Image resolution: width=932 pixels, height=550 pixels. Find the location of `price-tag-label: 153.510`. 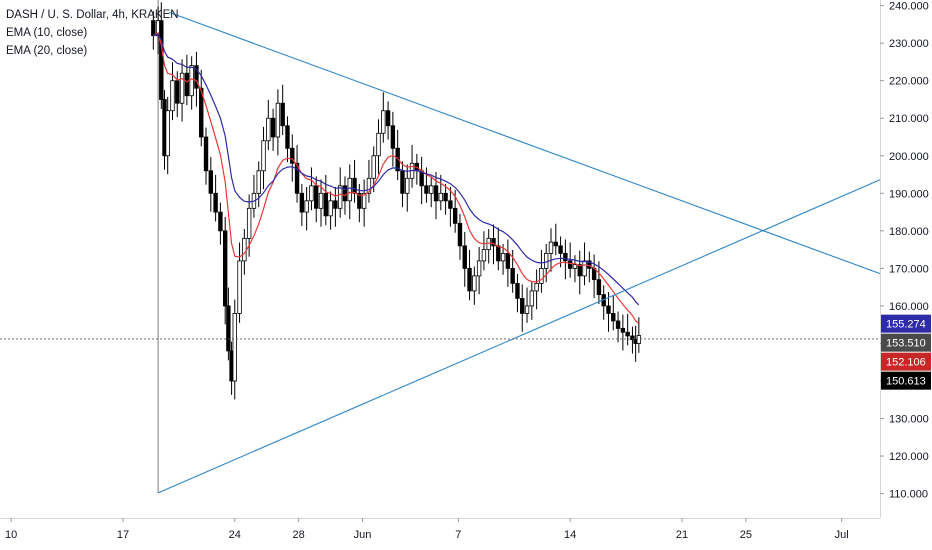

price-tag-label: 153.510 is located at coordinates (906, 344).